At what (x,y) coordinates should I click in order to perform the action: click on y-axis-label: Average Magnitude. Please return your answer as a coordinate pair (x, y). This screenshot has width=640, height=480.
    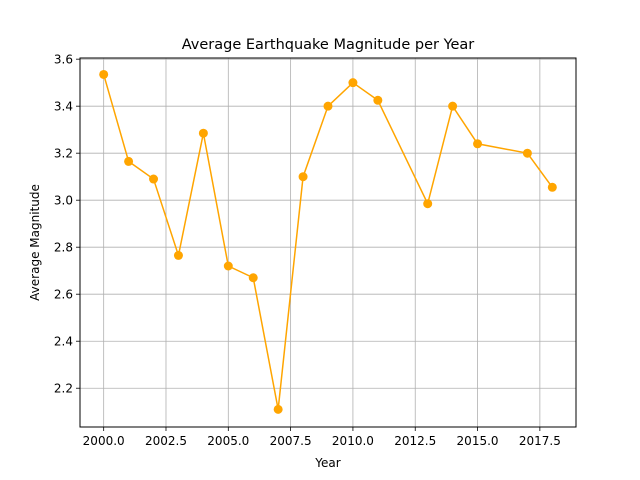
    Looking at the image, I should click on (35, 242).